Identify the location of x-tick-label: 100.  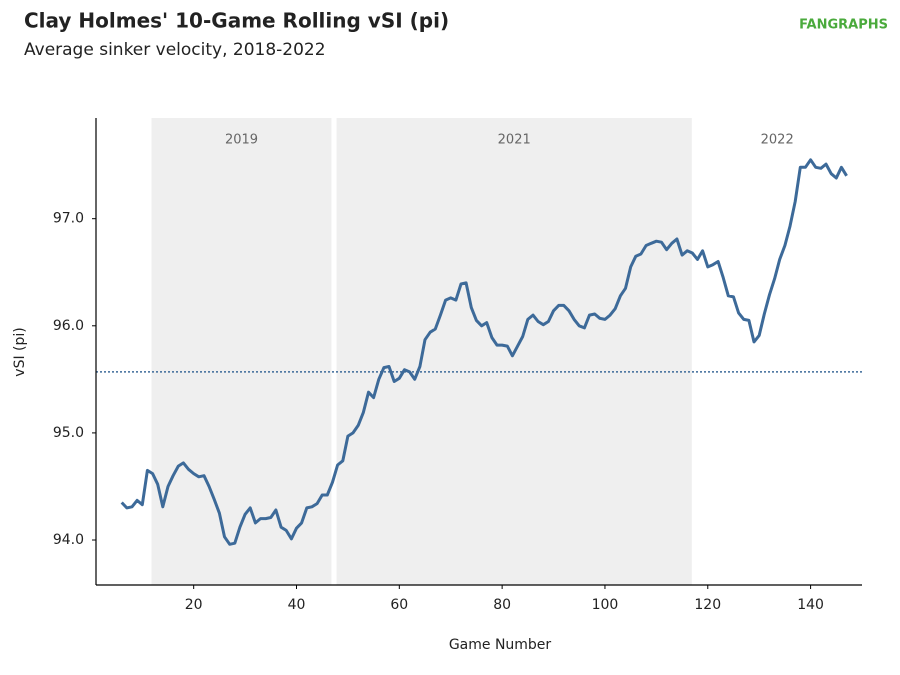
(605, 605).